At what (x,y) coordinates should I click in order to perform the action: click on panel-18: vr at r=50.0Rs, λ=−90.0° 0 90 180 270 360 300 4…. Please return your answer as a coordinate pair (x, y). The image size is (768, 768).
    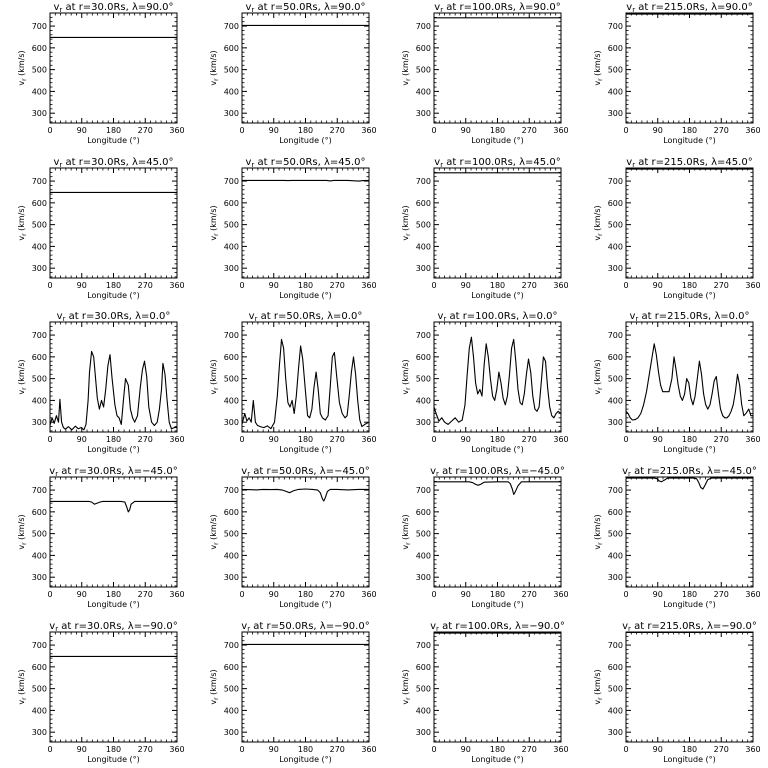
    Looking at the image, I should click on (293, 692).